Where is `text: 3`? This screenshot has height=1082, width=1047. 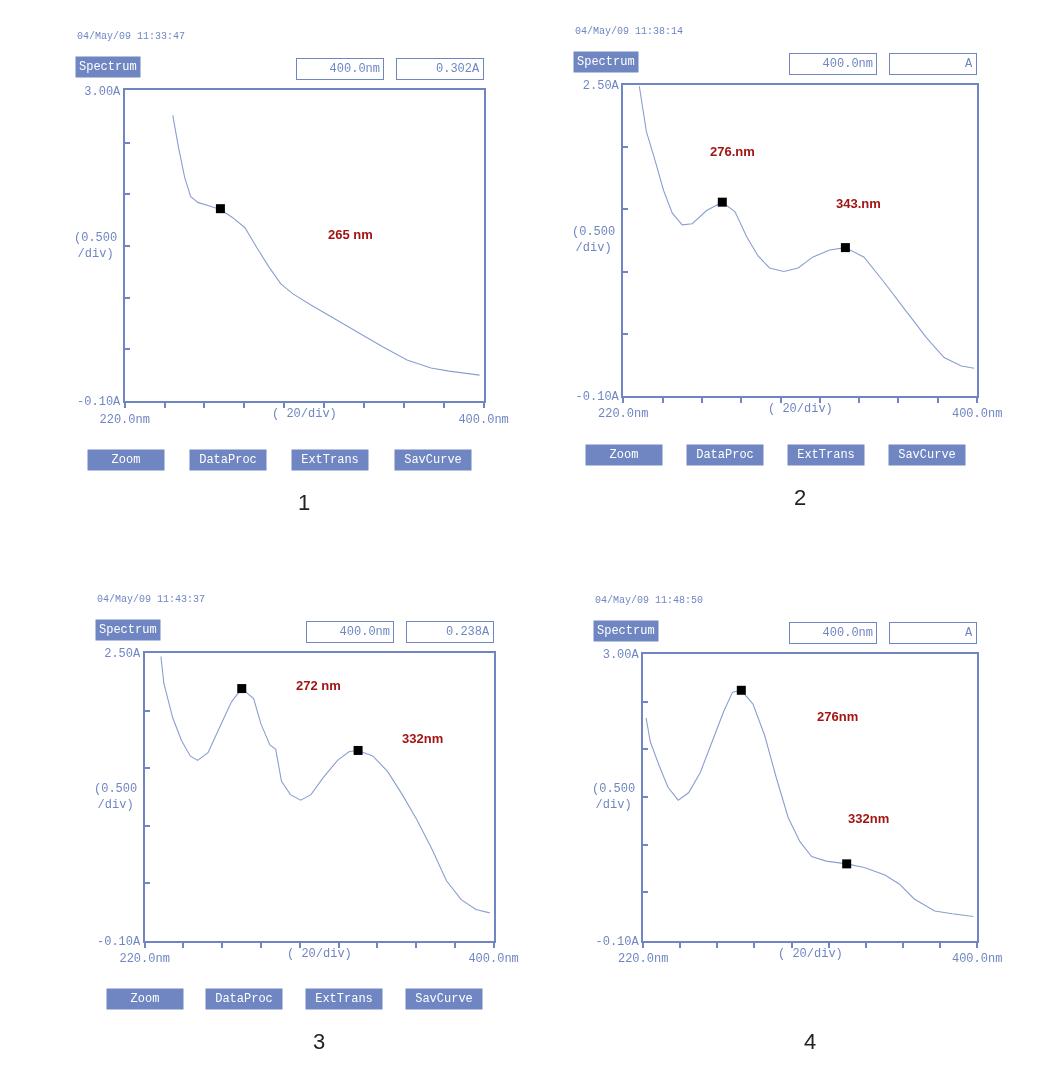
text: 3 is located at coordinates (319, 1041).